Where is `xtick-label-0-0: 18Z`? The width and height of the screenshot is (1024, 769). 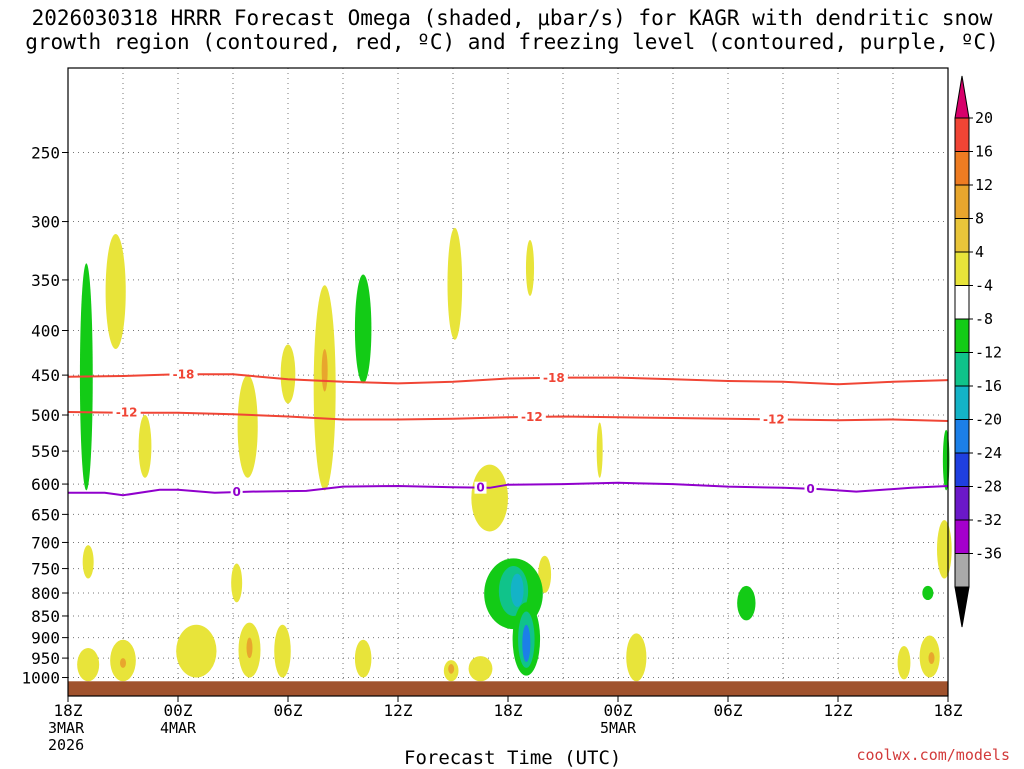 xtick-label-0-0: 18Z is located at coordinates (68, 710).